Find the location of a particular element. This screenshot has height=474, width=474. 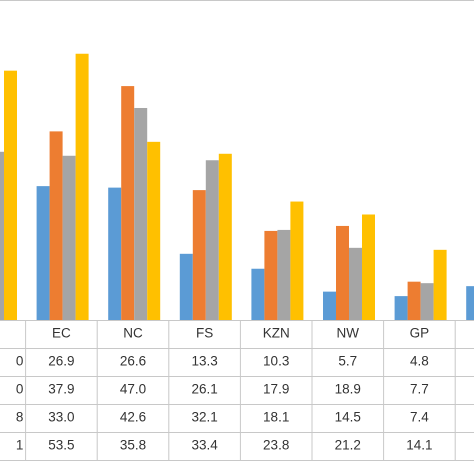

table-value: 10.3 is located at coordinates (276, 361).